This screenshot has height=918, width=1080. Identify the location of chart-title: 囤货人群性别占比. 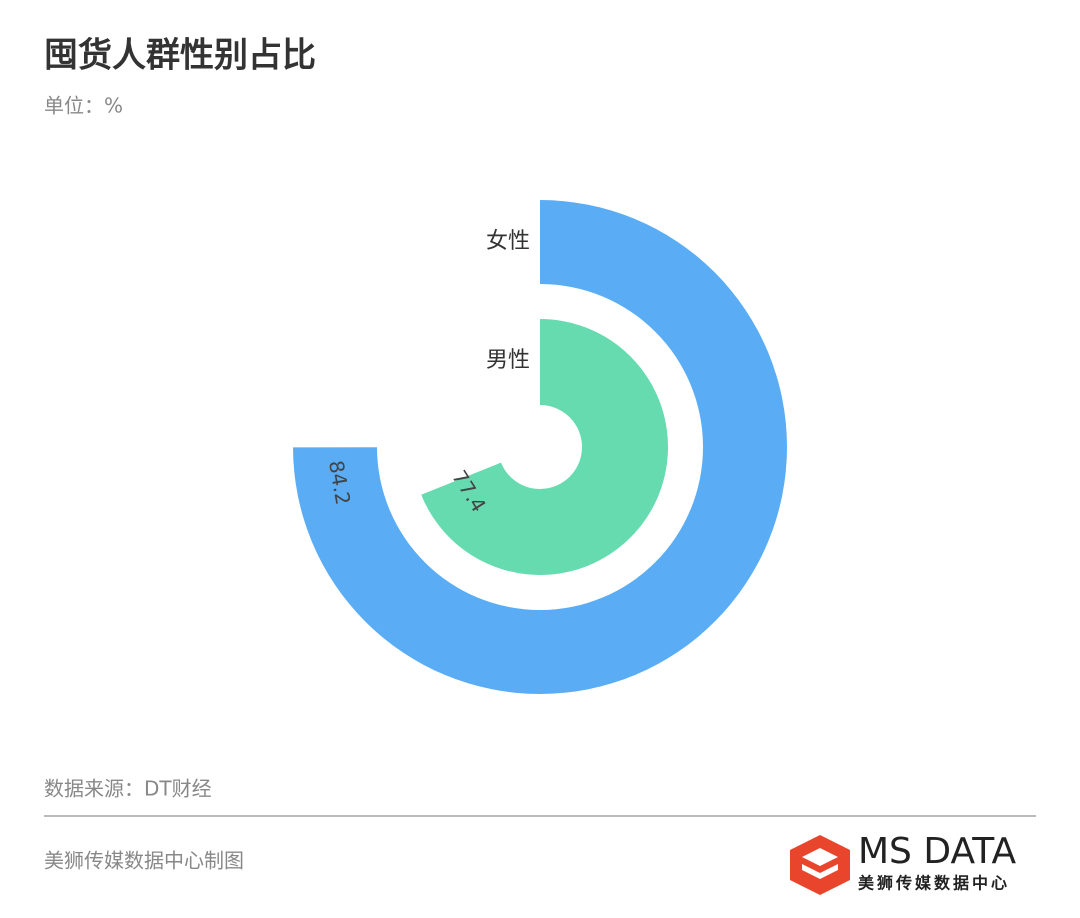
(180, 56).